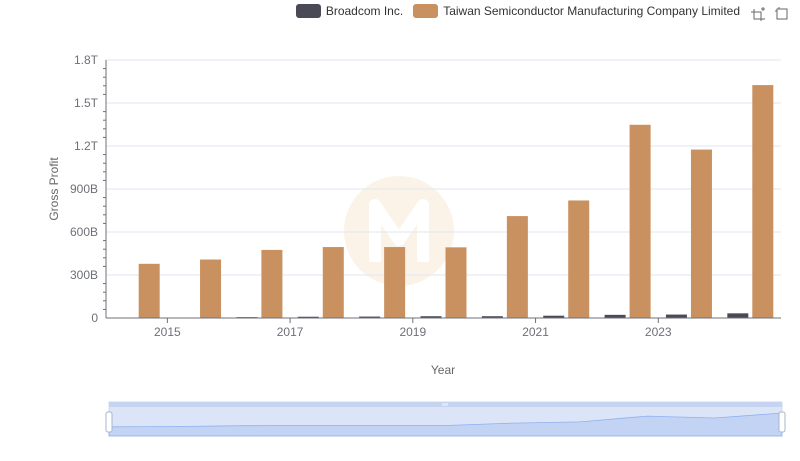  I want to click on toolbox, so click(766, 14).